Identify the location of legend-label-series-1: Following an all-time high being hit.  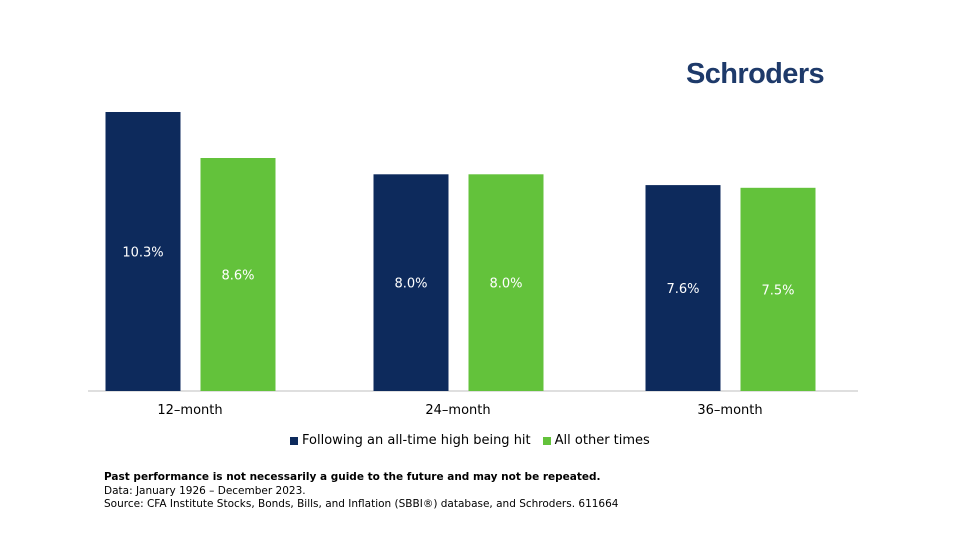
(416, 440).